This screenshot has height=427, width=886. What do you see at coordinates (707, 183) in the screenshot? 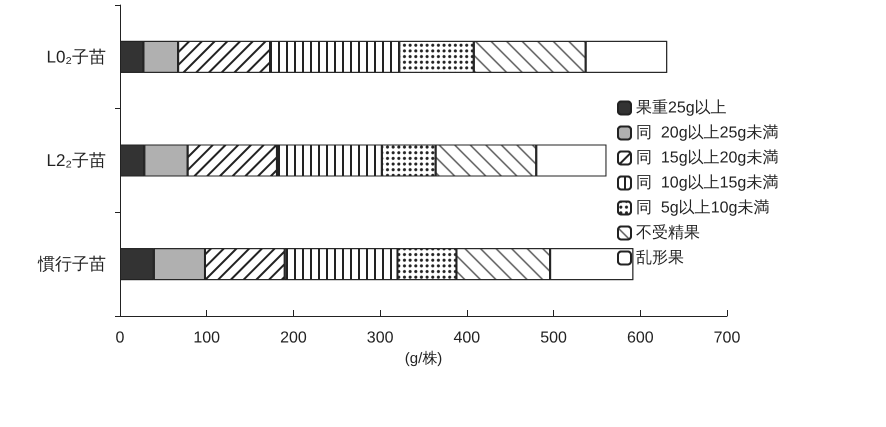
I see `legend-label: 同 10g以上15g未満` at bounding box center [707, 183].